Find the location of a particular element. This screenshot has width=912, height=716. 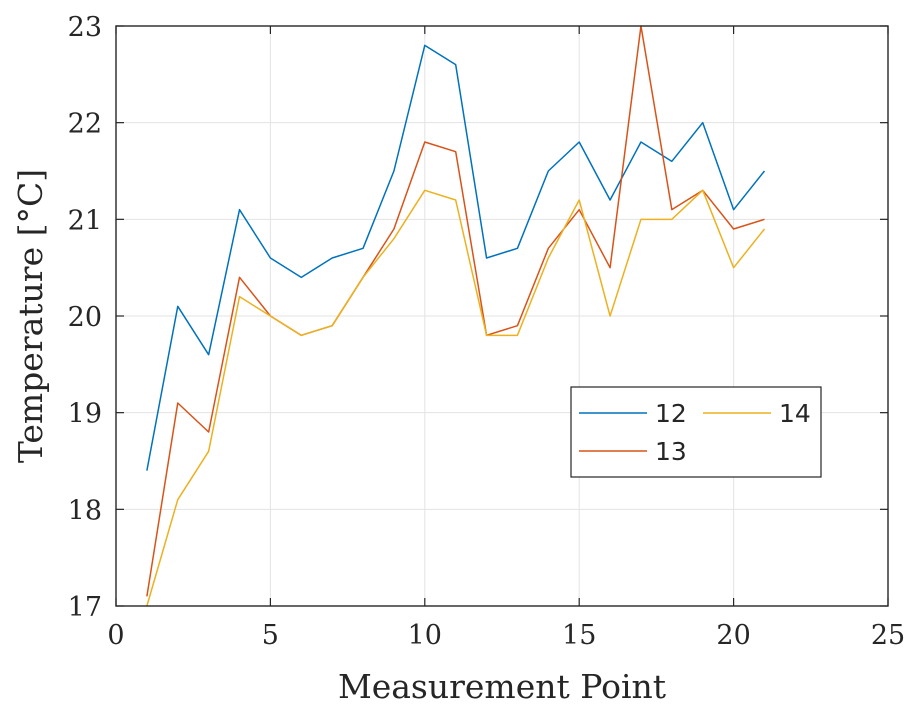

legend-box is located at coordinates (696, 432).